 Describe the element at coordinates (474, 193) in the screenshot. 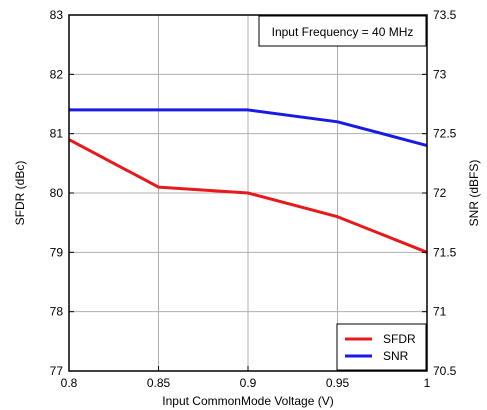

I see `y-axis-label-right: SNR (dBFS)` at that location.